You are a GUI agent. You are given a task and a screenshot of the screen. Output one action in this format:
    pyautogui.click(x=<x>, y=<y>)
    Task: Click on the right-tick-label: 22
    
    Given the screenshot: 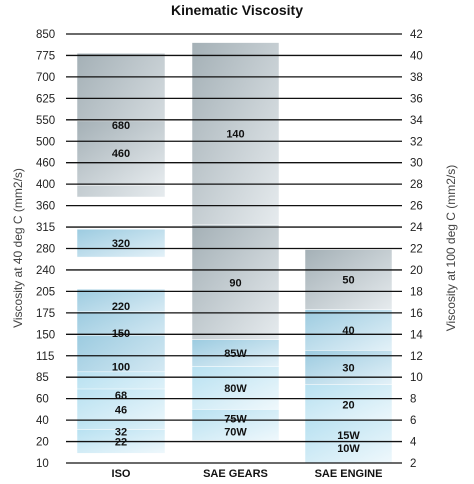 What is the action you would take?
    pyautogui.click(x=416, y=250)
    